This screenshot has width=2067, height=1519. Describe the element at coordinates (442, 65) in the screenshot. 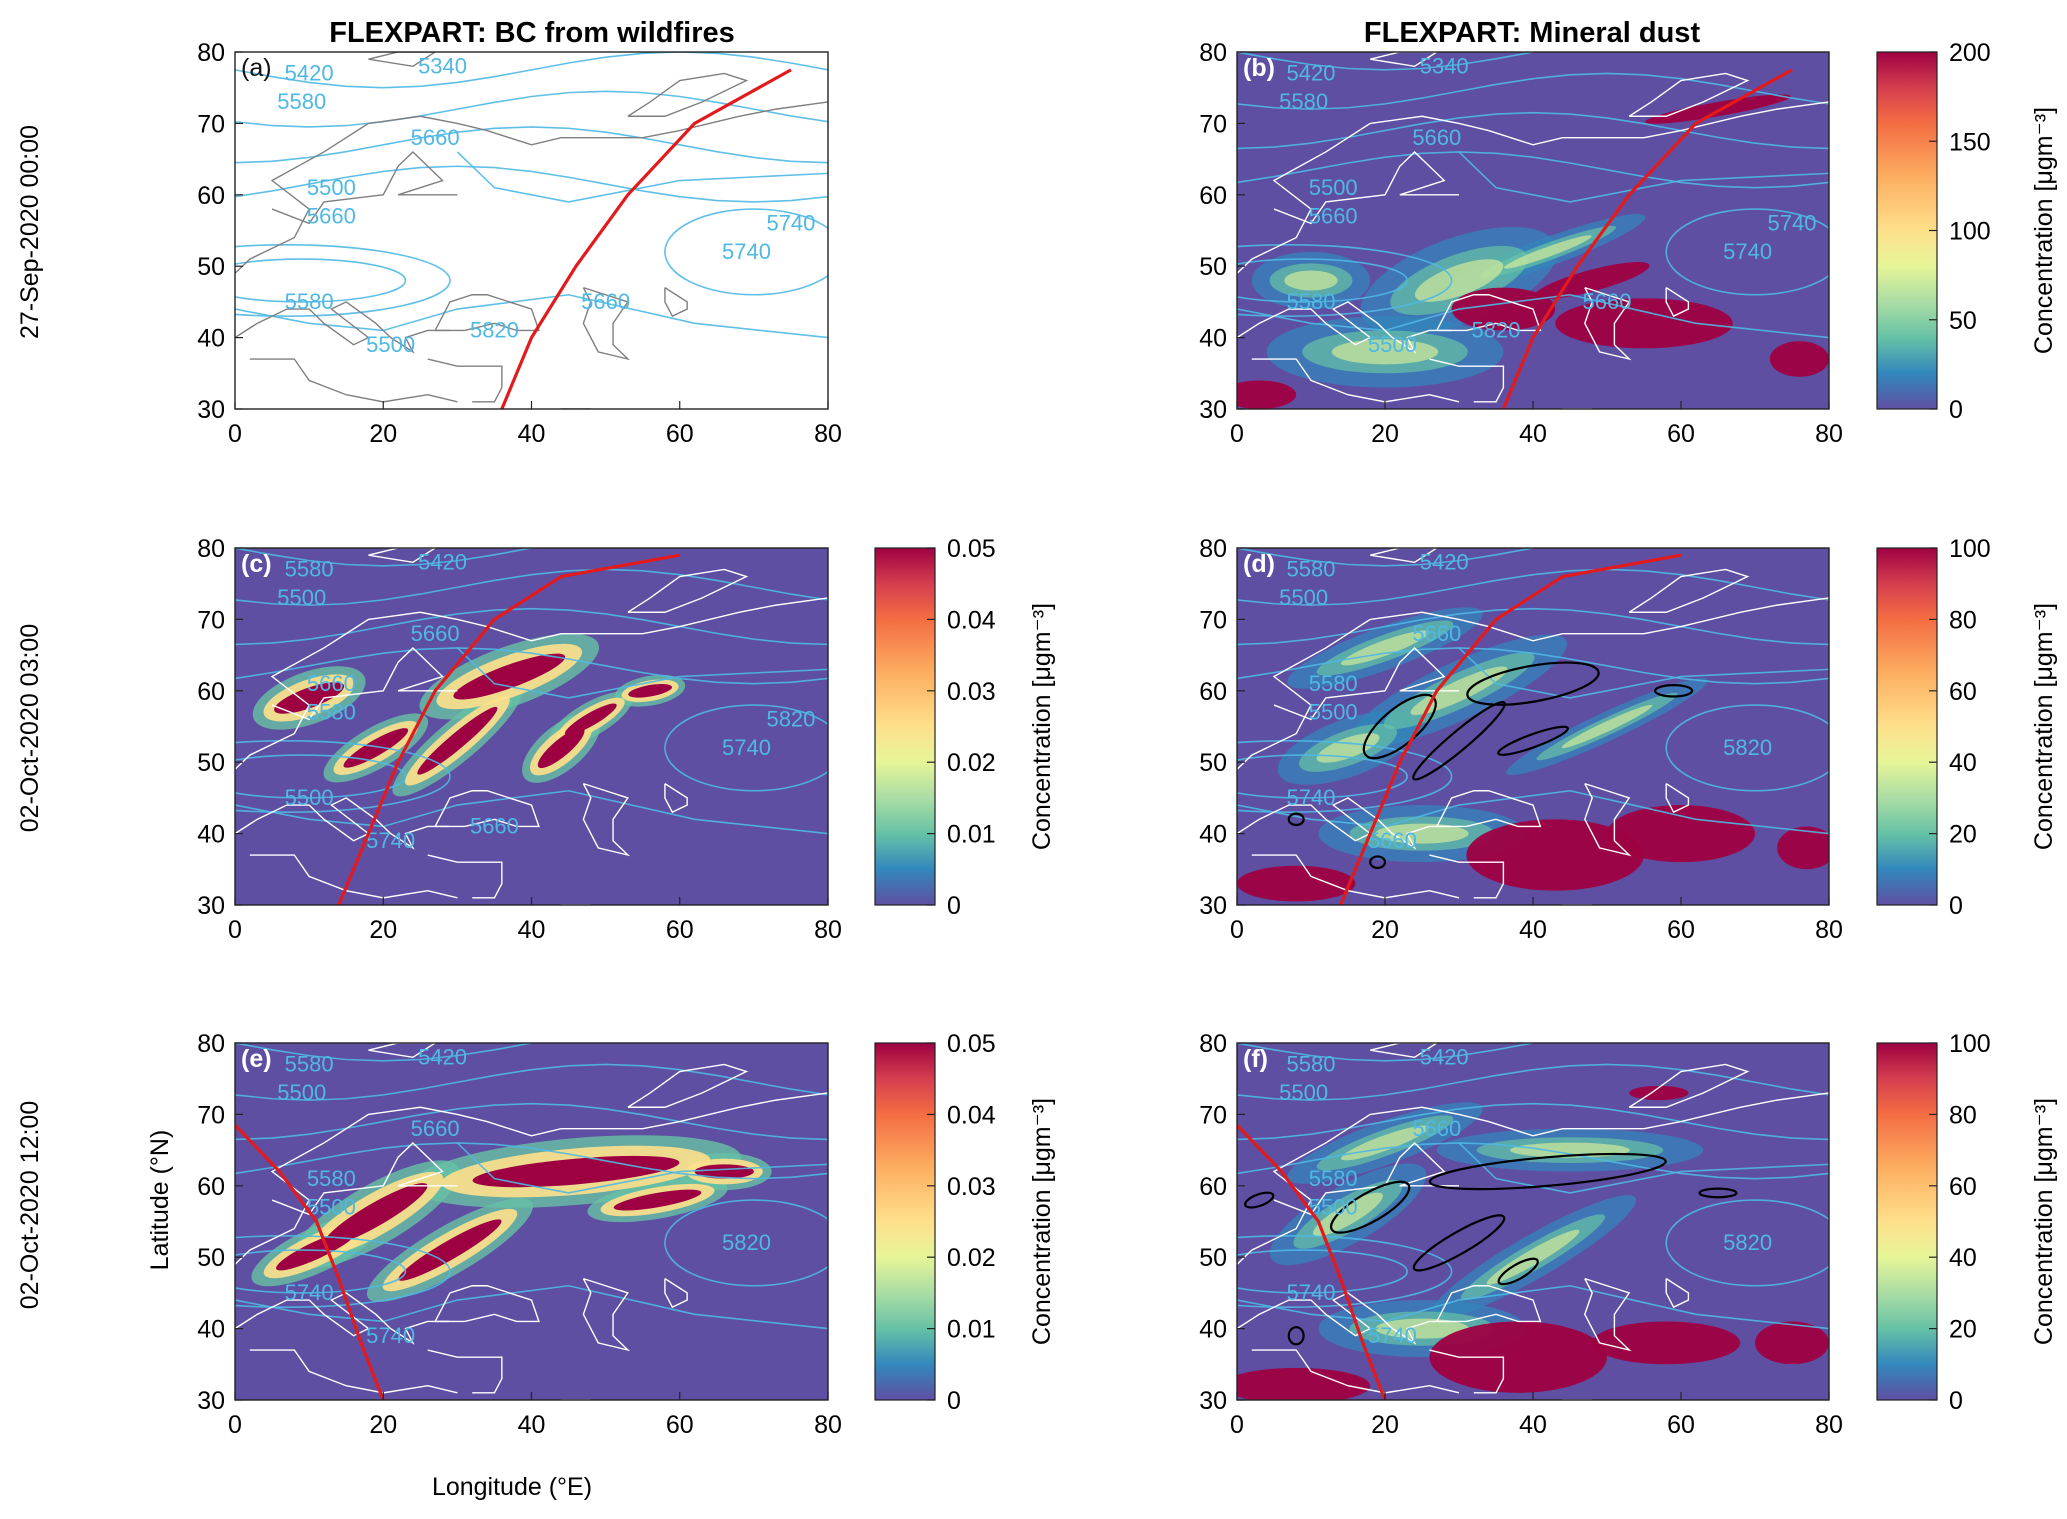

I see `isoline-label: 5340` at that location.